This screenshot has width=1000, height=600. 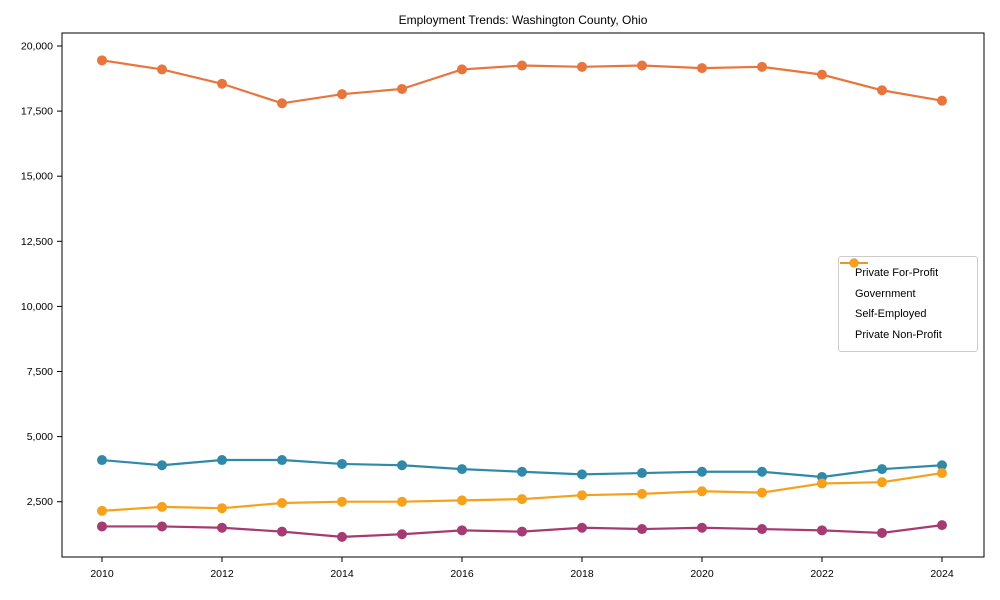 I want to click on data-point-private-for-profit-2010, so click(x=102, y=60).